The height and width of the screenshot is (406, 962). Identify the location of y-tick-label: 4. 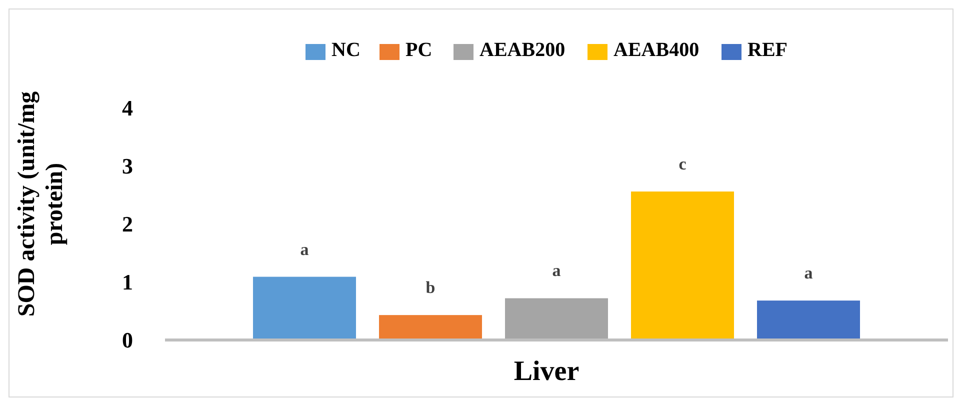
(127, 108).